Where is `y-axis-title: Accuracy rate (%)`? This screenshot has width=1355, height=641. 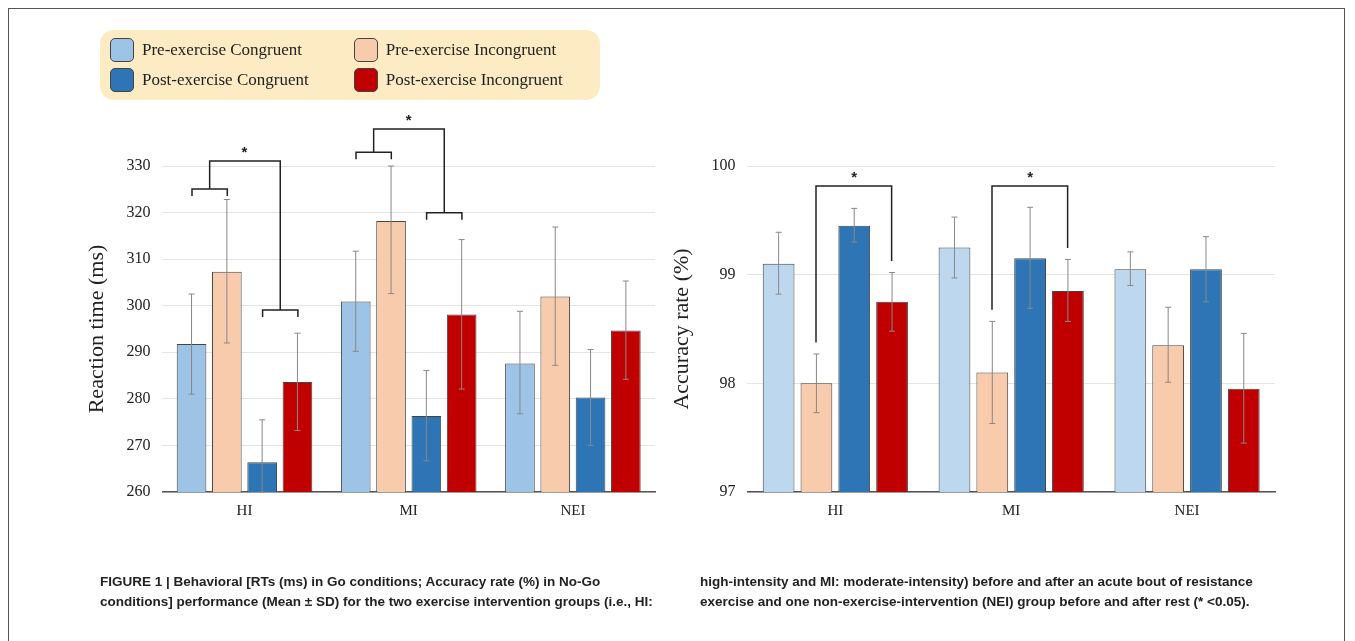 y-axis-title: Accuracy rate (%) is located at coordinates (680, 329).